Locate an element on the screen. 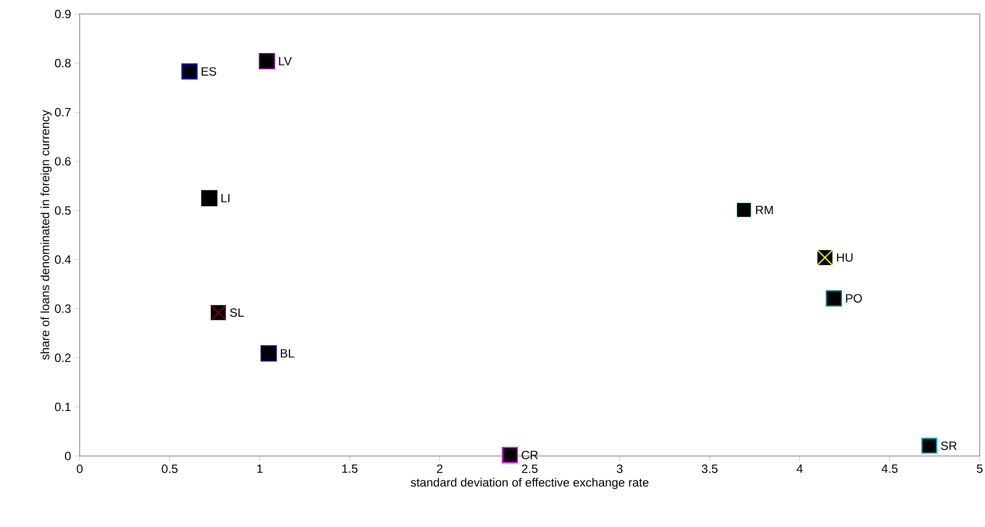  series-label: SR is located at coordinates (949, 445).